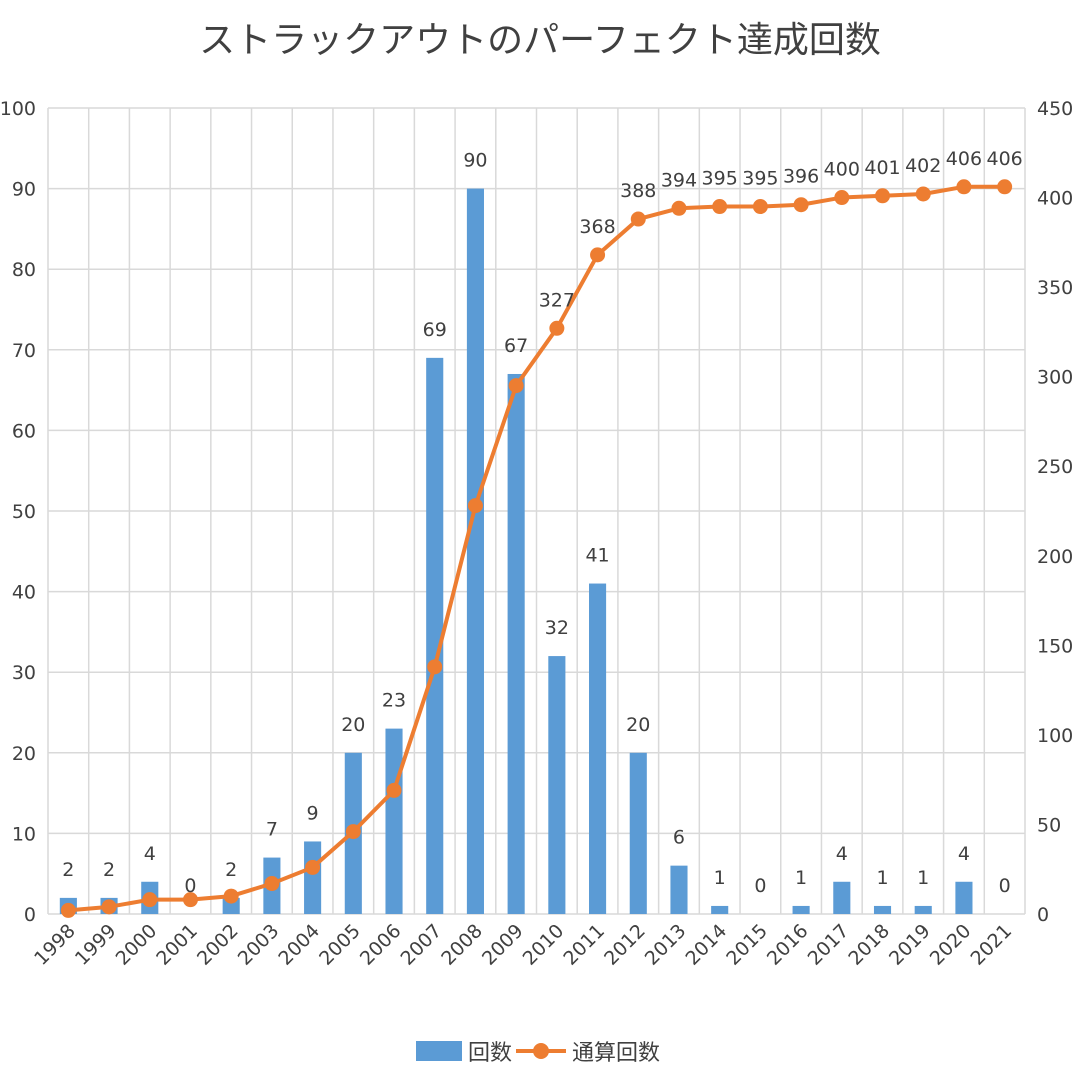 Image resolution: width=1080 pixels, height=1085 pixels. I want to click on bar-data-label: 69, so click(435, 330).